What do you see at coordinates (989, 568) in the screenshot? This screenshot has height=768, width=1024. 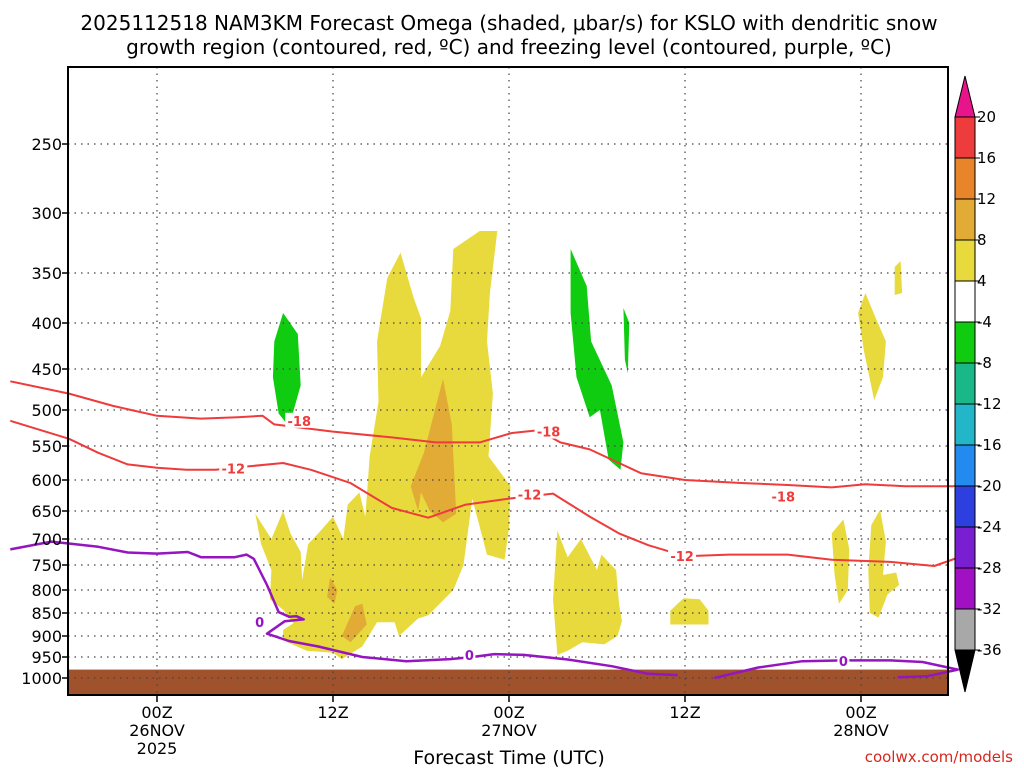 I see `colorbar-label--28: -28` at bounding box center [989, 568].